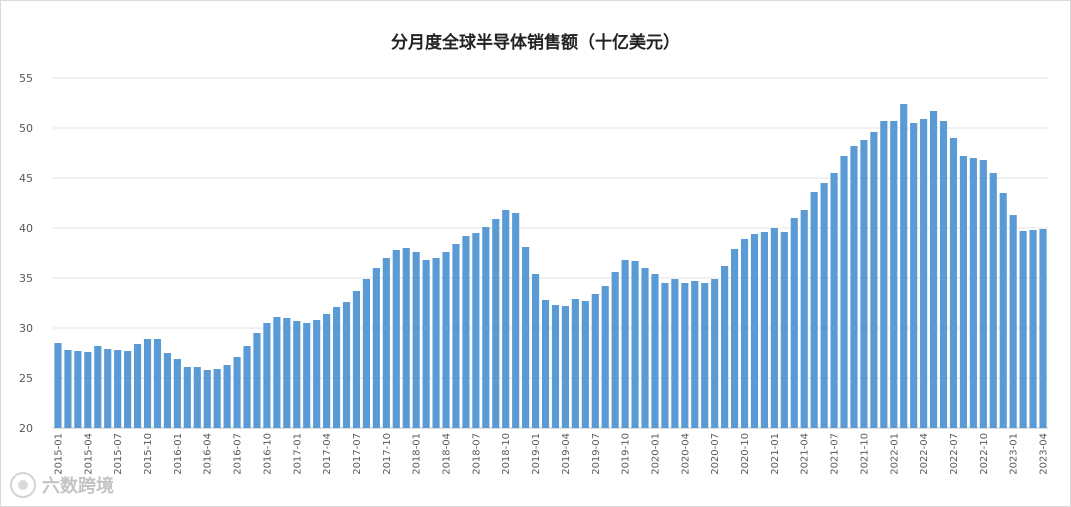 The image size is (1071, 507). I want to click on x-tick-label: 2020-01, so click(655, 454).